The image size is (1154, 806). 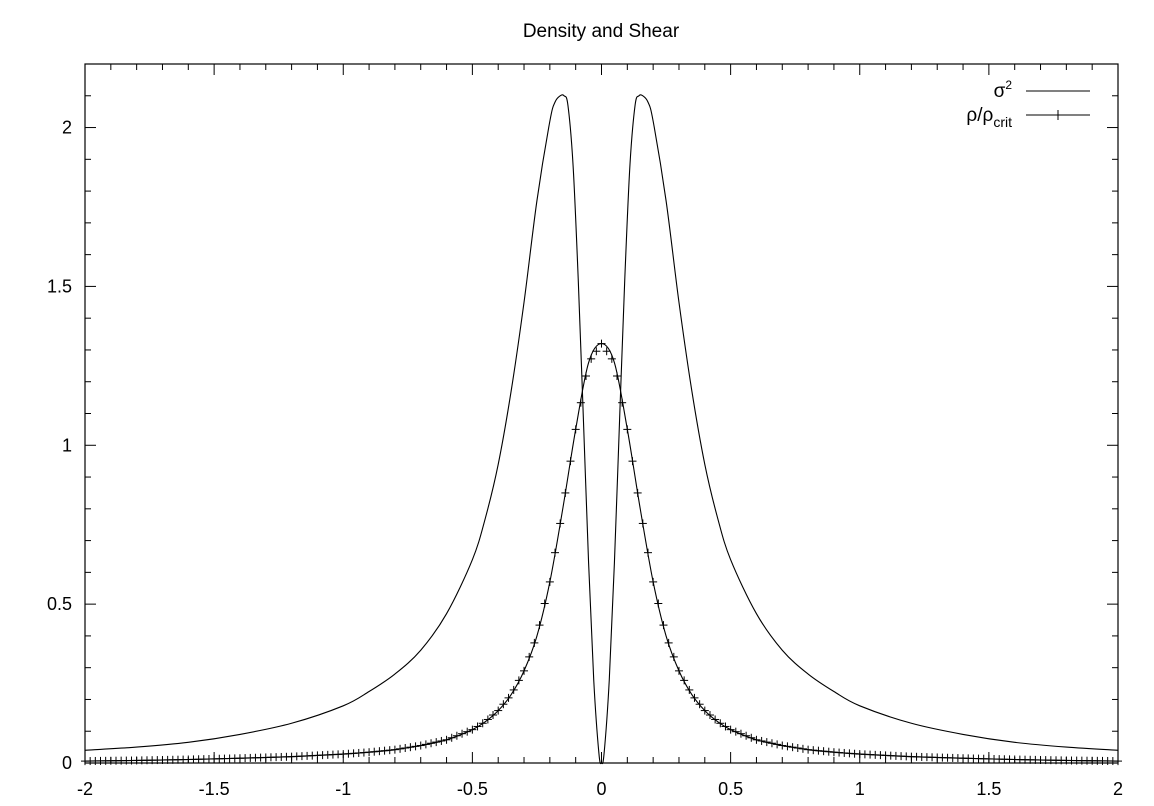 What do you see at coordinates (214, 789) in the screenshot?
I see `x-tick-label: -1.5` at bounding box center [214, 789].